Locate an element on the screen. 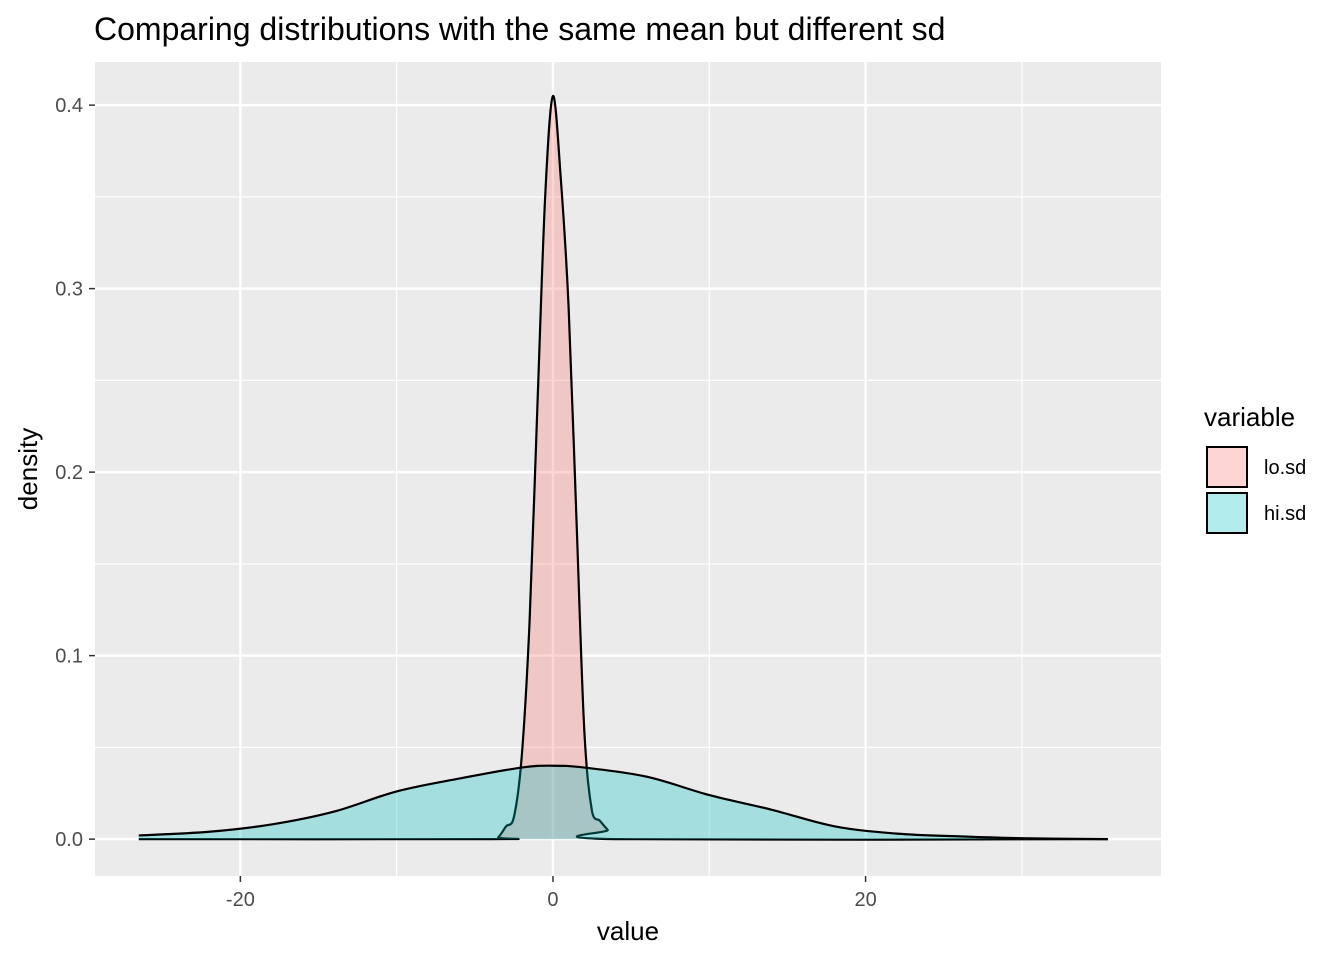 Image resolution: width=1344 pixels, height=960 pixels. legend-key-bg-lo.sd is located at coordinates (1227, 467).